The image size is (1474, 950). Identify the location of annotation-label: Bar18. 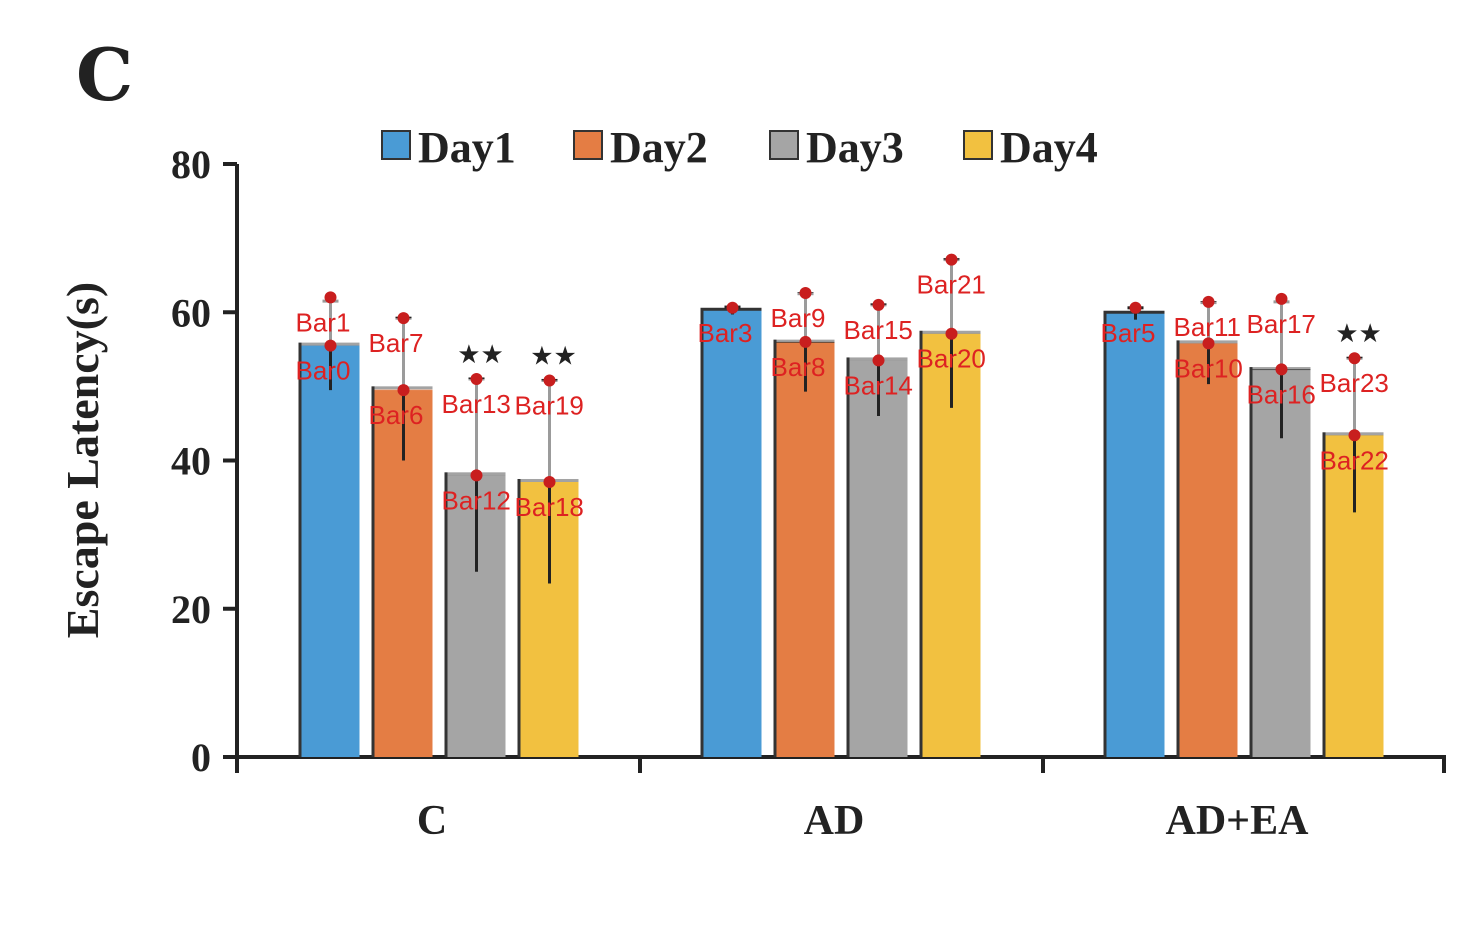
(549, 507).